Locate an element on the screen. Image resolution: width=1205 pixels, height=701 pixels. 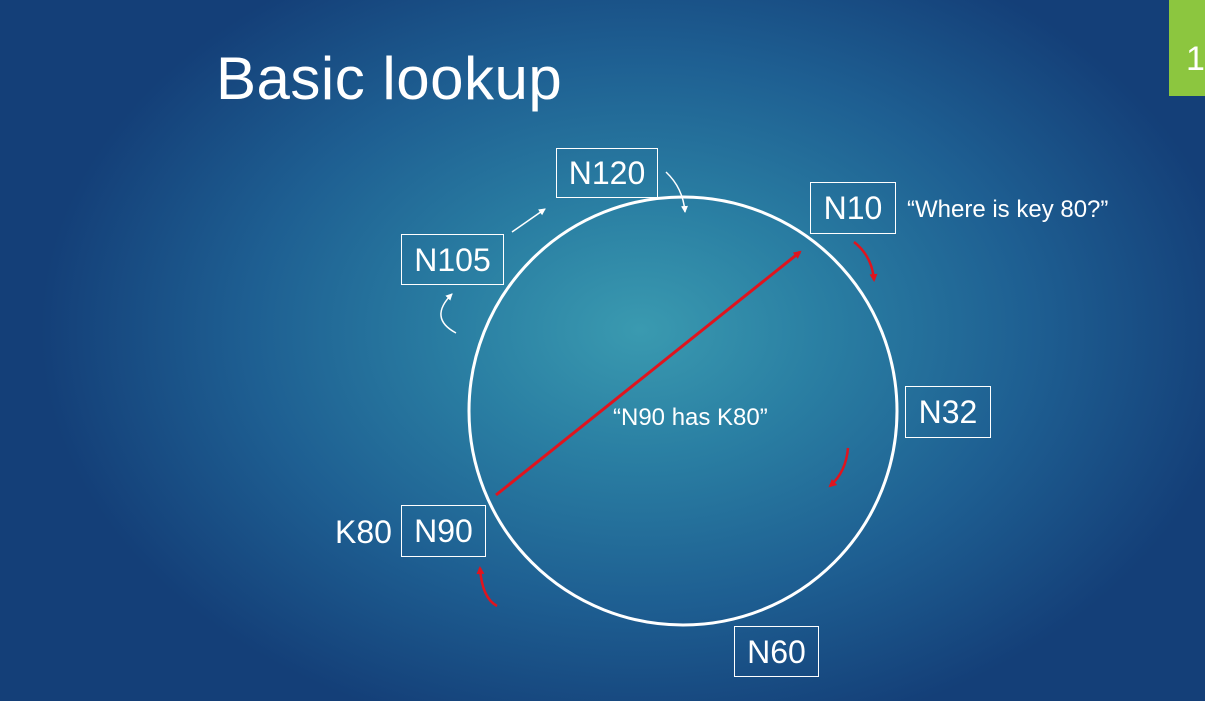
slide-number-tab is located at coordinates (1187, 48).